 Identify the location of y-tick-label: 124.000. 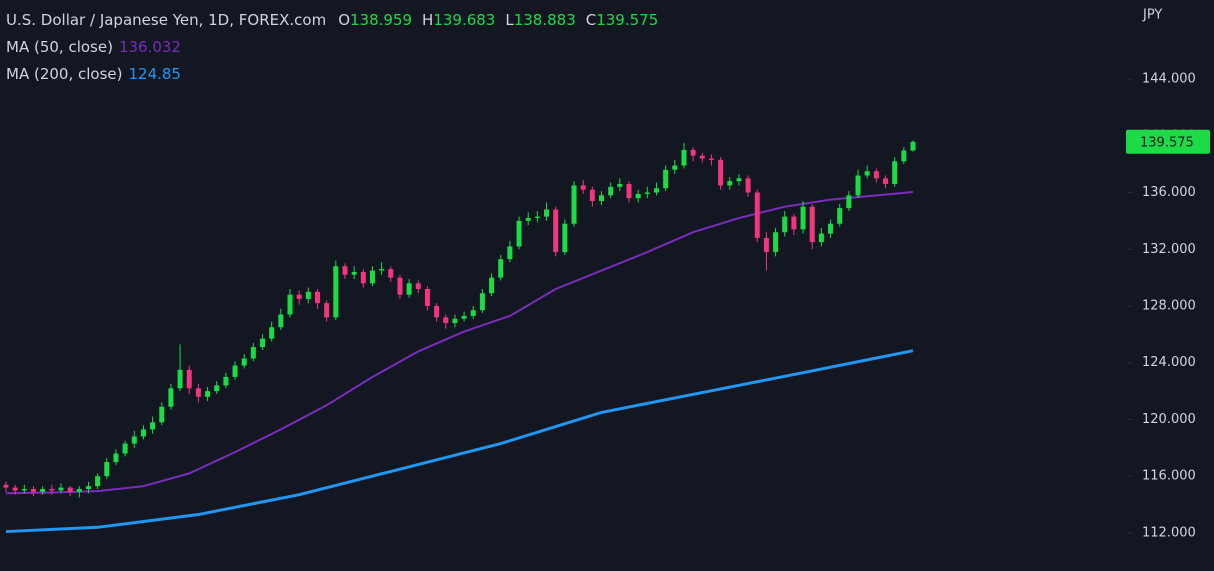
(1169, 362).